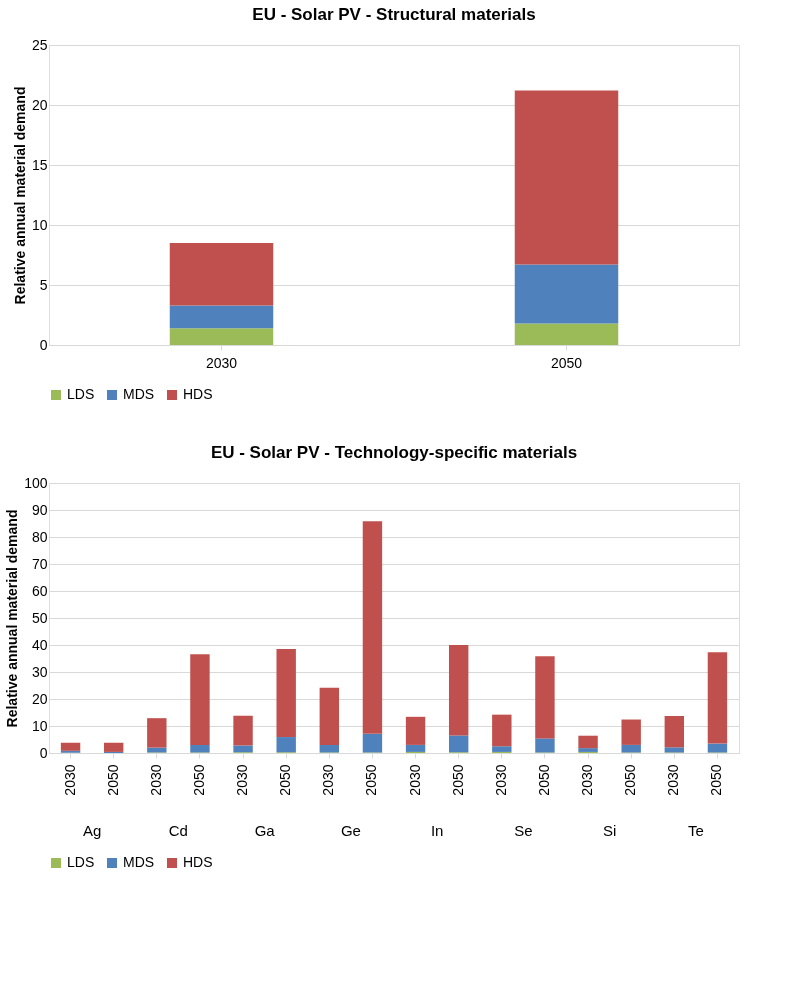 This screenshot has height=1003, width=798. Describe the element at coordinates (523, 830) in the screenshot. I see `text: Se` at that location.